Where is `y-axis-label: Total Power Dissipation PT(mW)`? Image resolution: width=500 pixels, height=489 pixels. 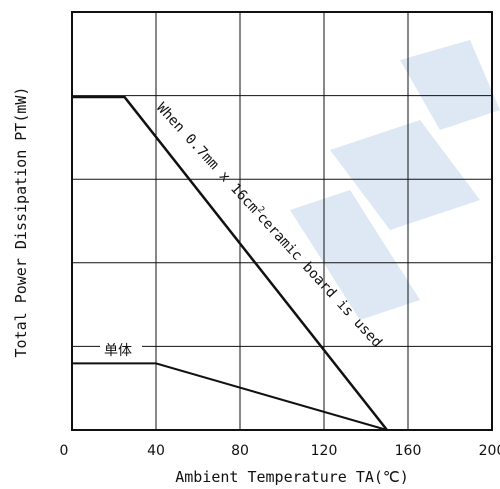
y-axis-label: Total Power Dissipation PT(mW) is located at coordinates (21, 222).